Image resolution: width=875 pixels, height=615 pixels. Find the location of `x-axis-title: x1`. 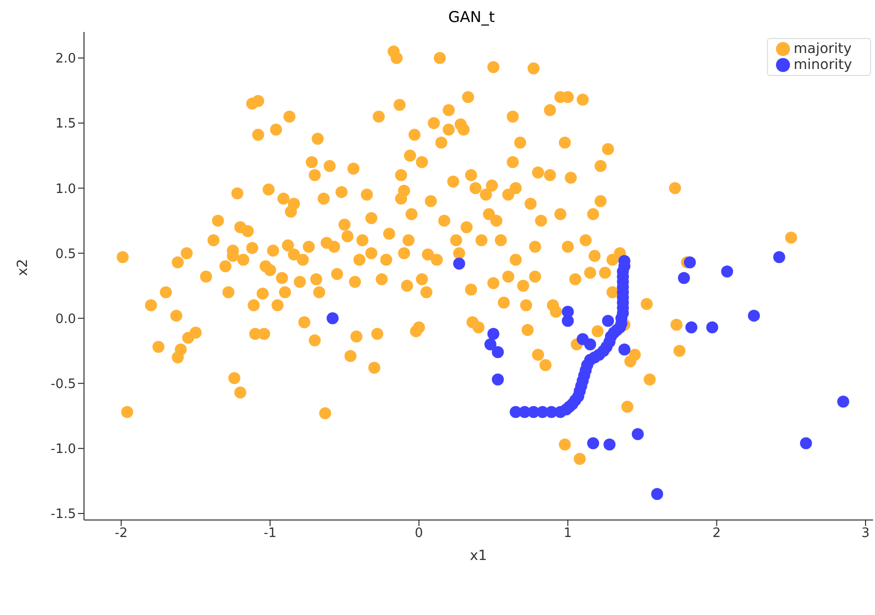

x-axis-title: x1 is located at coordinates (479, 556).